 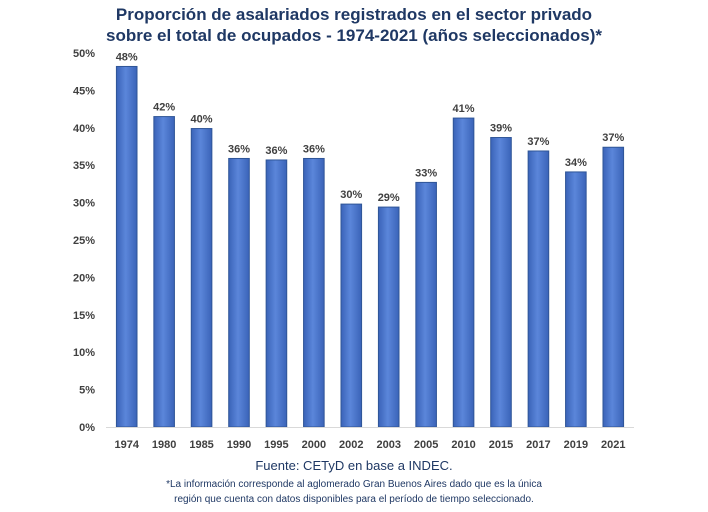 What do you see at coordinates (388, 317) in the screenshot?
I see `bar-2003` at bounding box center [388, 317].